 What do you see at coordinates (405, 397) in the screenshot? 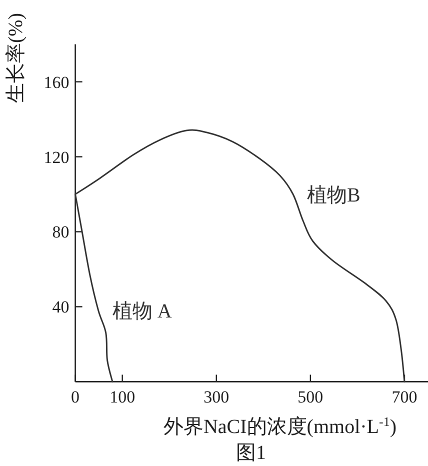
I see `x-tick-label: 700` at bounding box center [405, 397].